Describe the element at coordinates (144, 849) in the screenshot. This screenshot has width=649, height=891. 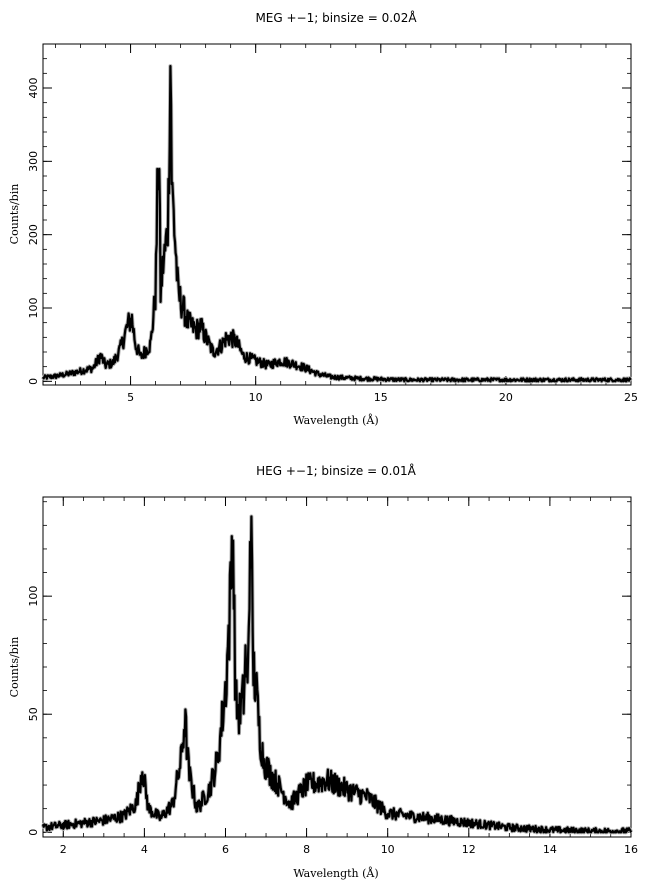
I see `x-tick-label: 4` at that location.